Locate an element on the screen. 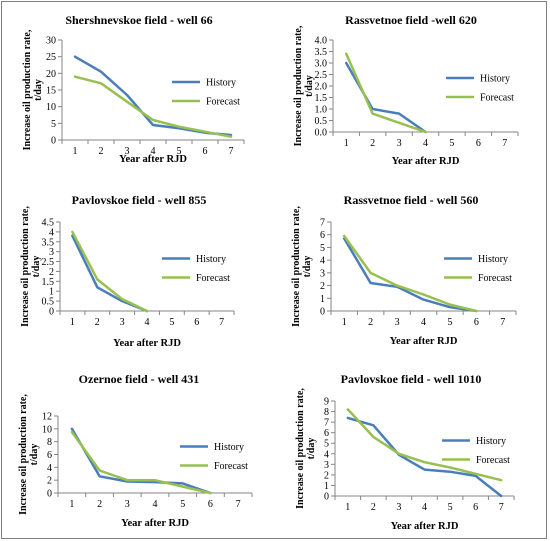  chart-title: Pavlovskoe field - well 1010 is located at coordinates (411, 379).